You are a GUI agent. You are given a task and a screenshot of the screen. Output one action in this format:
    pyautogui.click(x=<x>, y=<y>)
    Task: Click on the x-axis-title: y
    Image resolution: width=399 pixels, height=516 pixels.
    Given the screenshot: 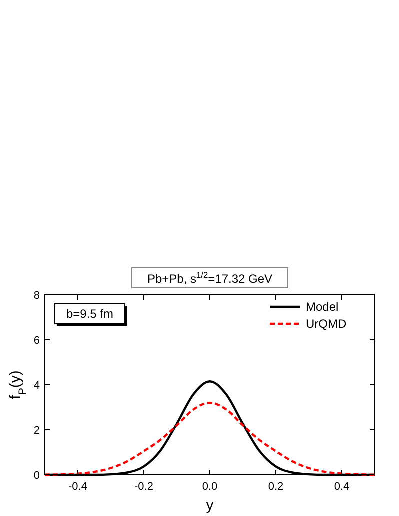 What is the action you would take?
    pyautogui.click(x=210, y=505)
    